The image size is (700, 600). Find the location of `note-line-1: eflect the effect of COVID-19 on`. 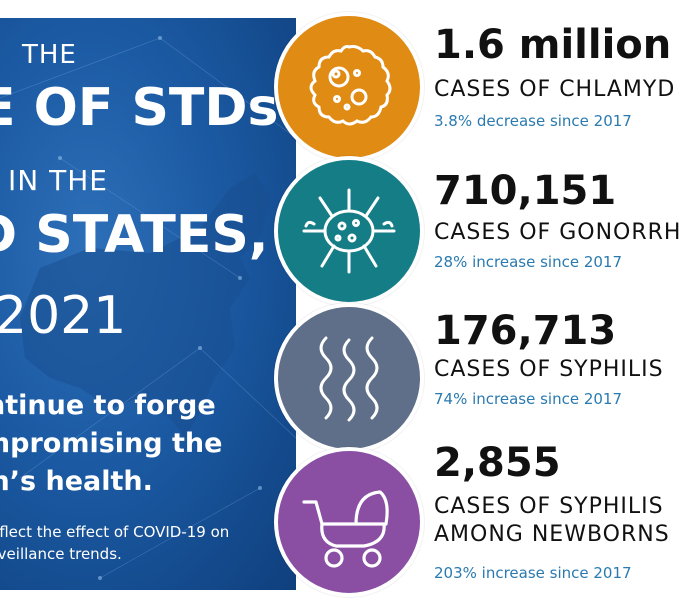

note-line-1: eflect the effect of COVID-19 on is located at coordinates (115, 532).